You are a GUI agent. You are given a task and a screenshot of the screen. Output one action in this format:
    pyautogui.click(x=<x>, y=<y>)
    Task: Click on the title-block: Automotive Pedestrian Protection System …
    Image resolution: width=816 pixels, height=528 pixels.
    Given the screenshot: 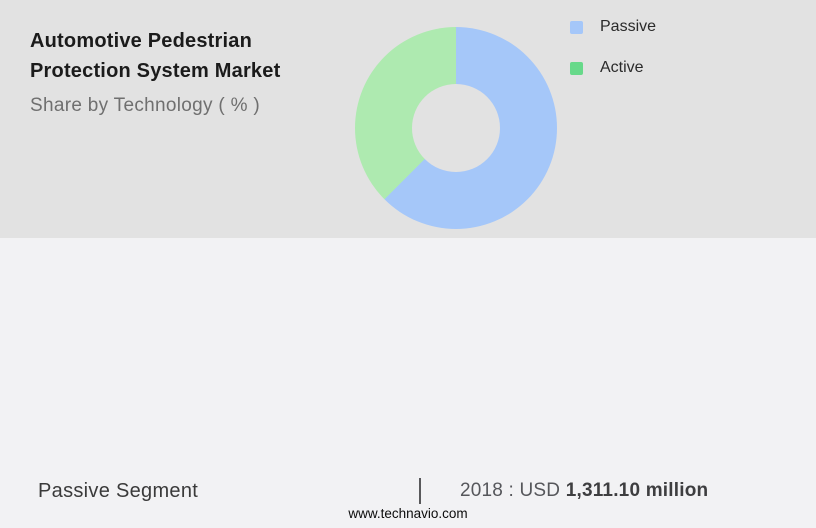 What is the action you would take?
    pyautogui.click(x=172, y=71)
    